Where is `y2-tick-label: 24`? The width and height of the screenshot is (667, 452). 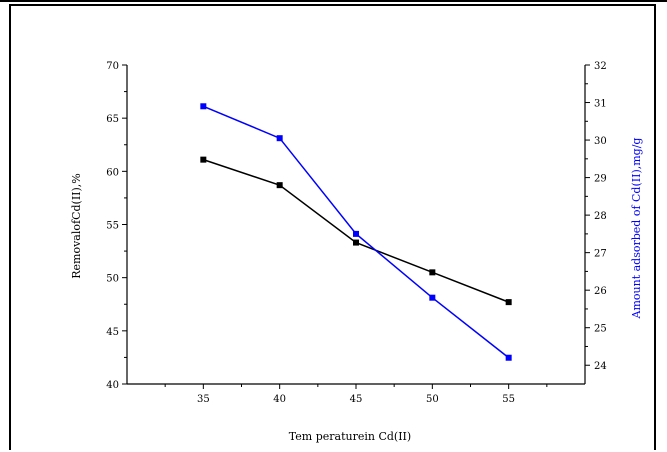 y2-tick-label: 24 is located at coordinates (600, 366).